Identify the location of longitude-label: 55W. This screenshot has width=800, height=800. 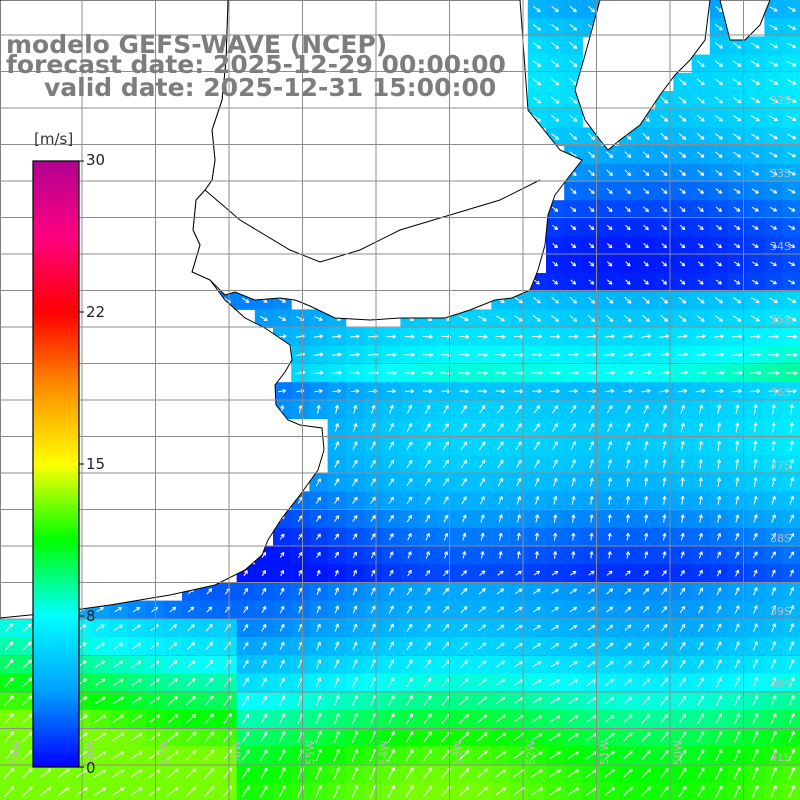
(310, 752).